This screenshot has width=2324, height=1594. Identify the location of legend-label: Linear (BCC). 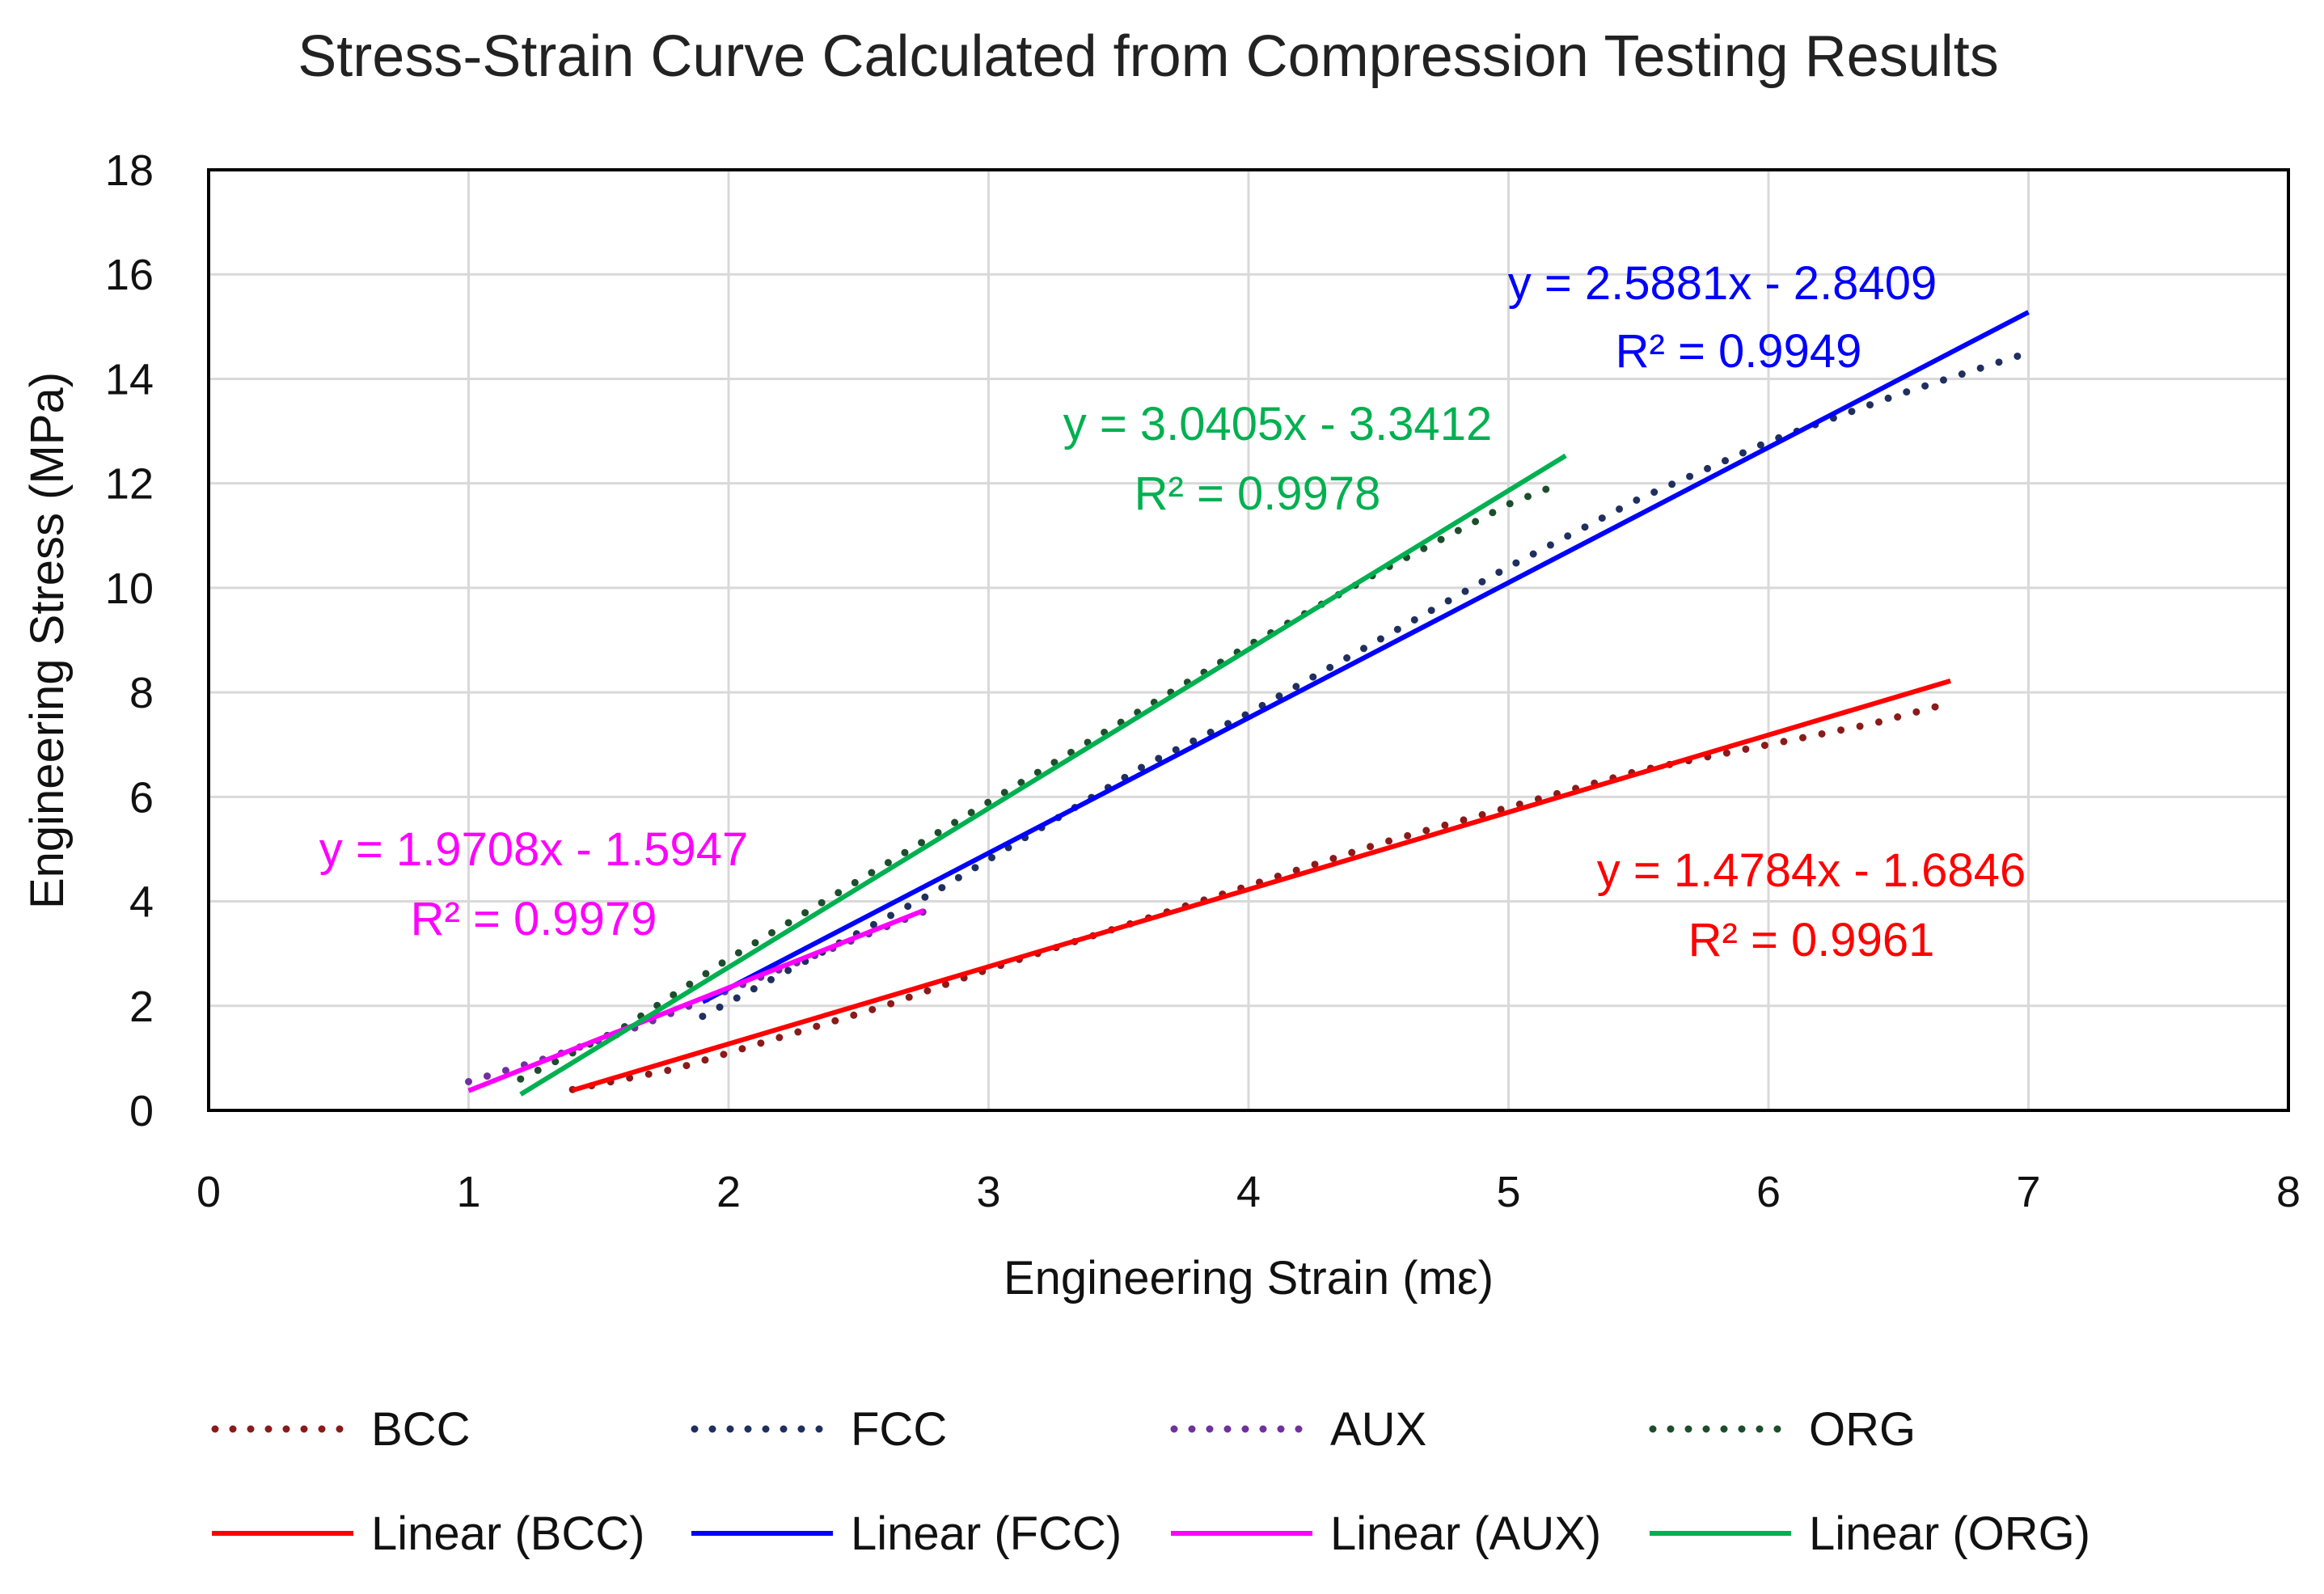
(507, 1533).